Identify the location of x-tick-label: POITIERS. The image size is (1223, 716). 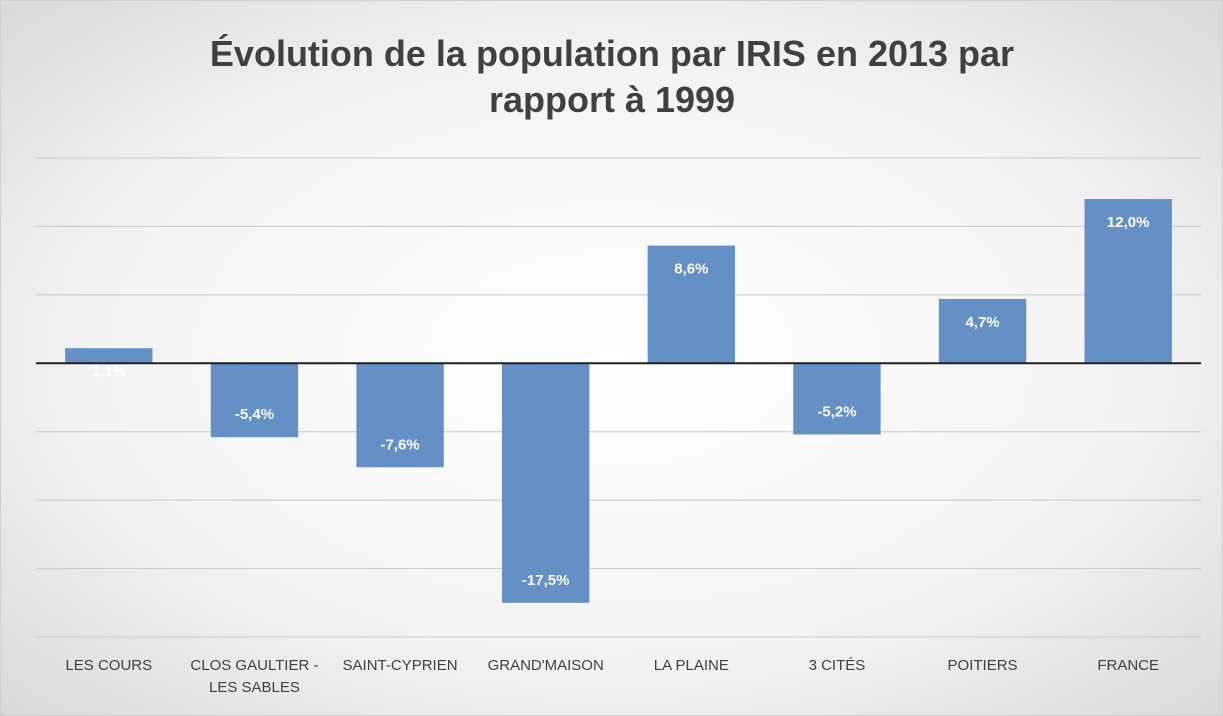
(982, 665).